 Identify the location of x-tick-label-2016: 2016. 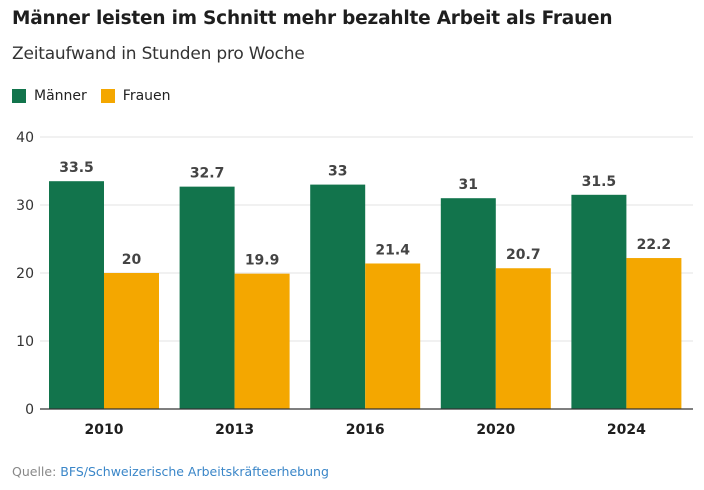
(365, 430).